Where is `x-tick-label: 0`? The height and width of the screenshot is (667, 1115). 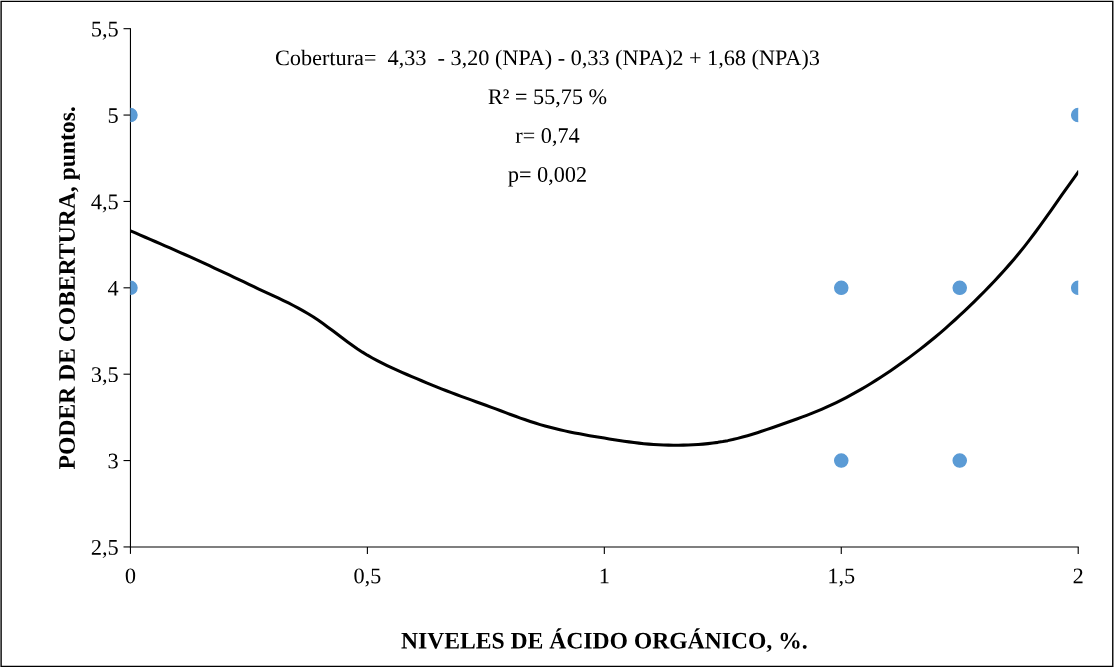
x-tick-label: 0 is located at coordinates (130, 576).